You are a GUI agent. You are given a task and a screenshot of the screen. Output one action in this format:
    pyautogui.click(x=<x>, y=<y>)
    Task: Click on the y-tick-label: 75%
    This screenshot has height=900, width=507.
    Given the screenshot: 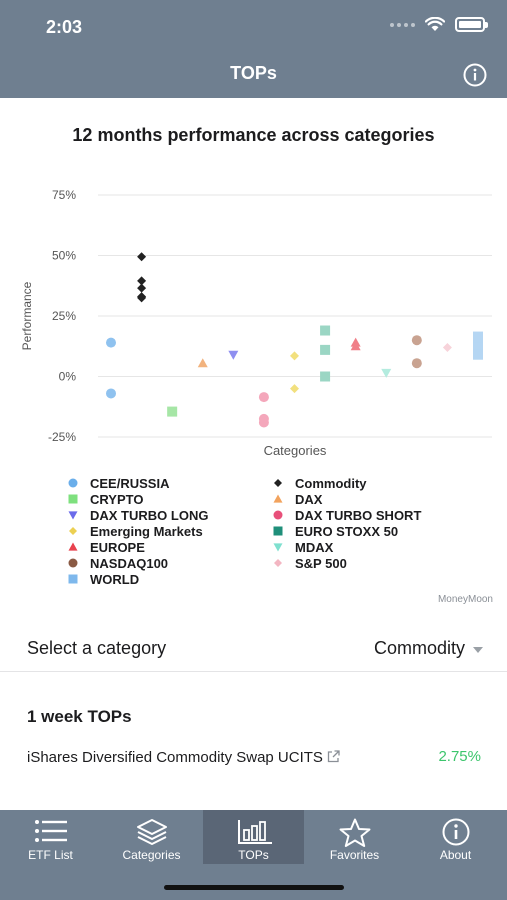 What is the action you would take?
    pyautogui.click(x=64, y=195)
    